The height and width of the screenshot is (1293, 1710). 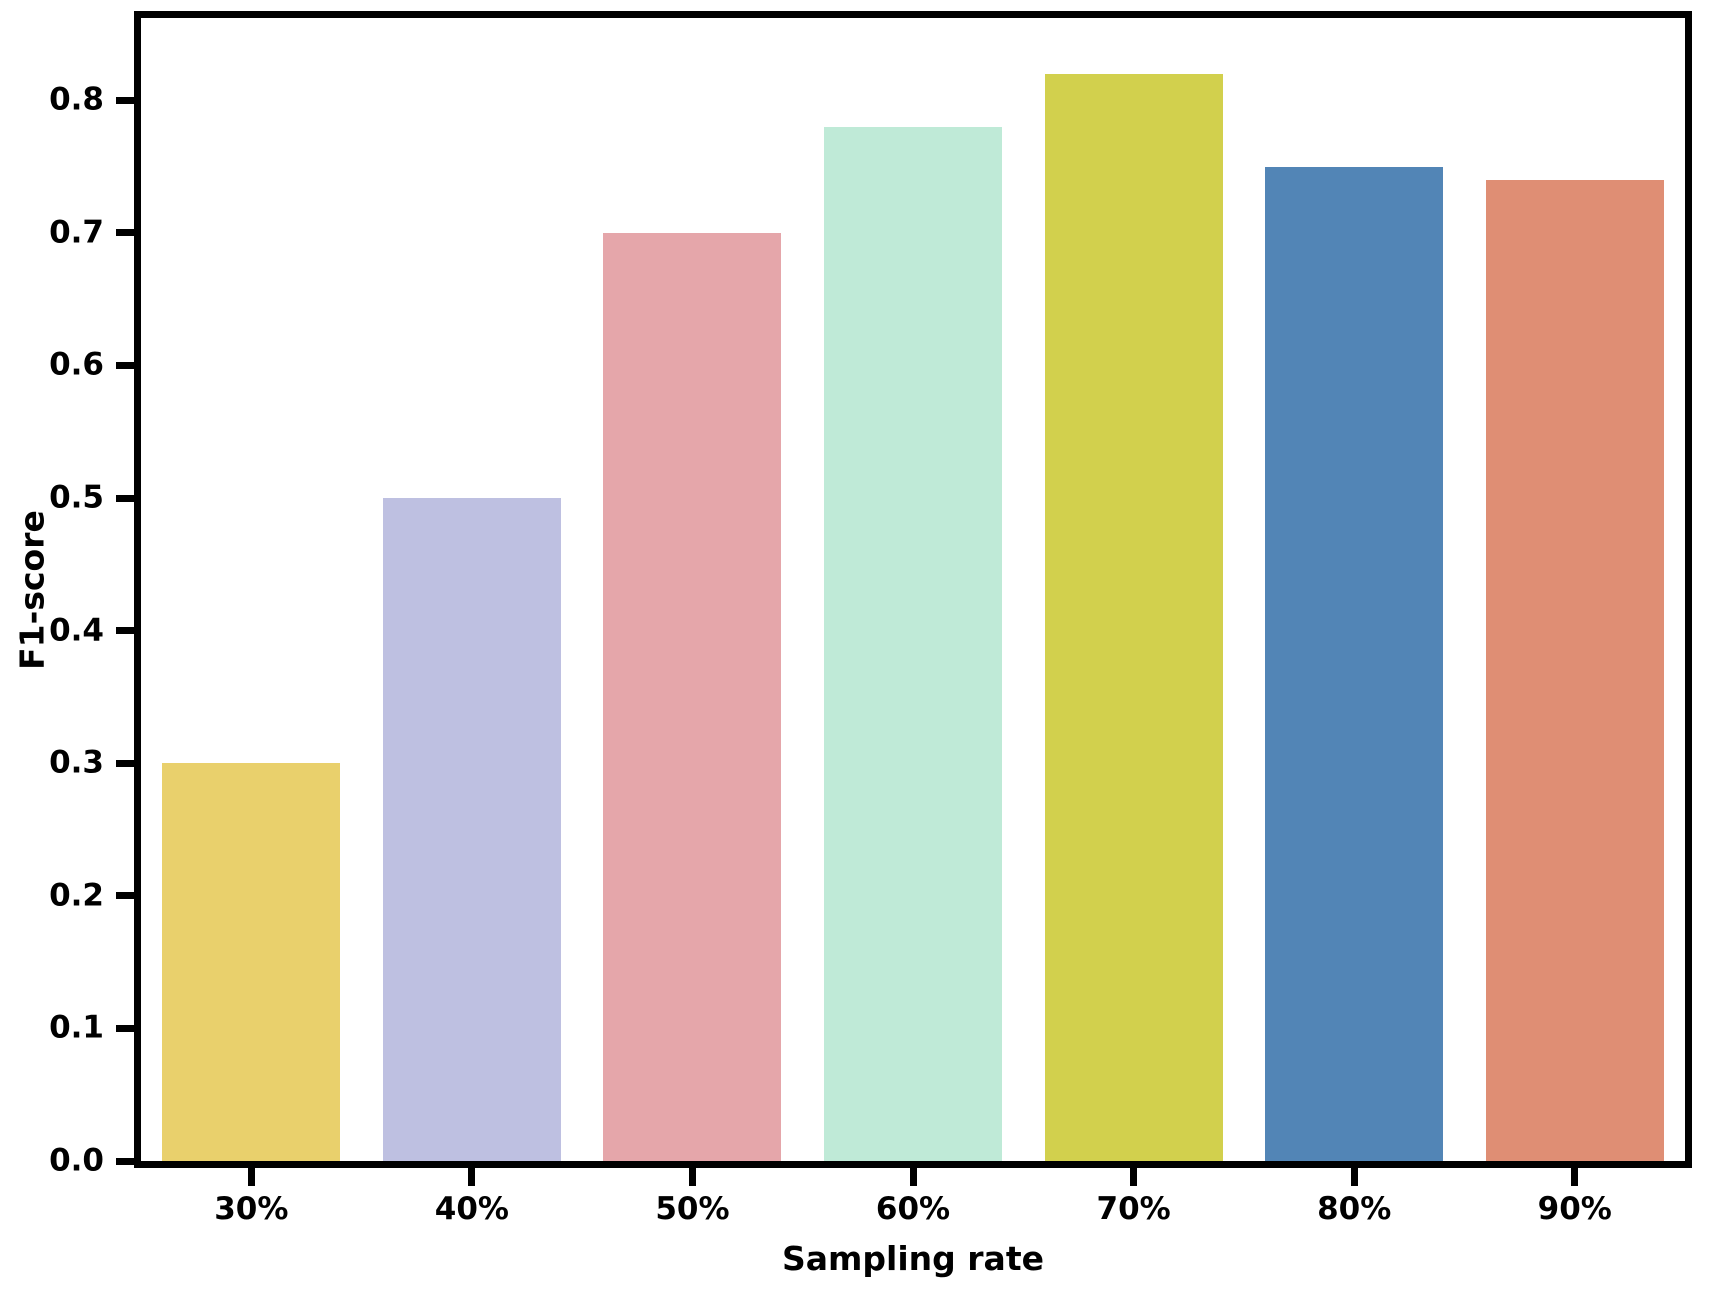 I want to click on bar-70%, so click(x=1133, y=617).